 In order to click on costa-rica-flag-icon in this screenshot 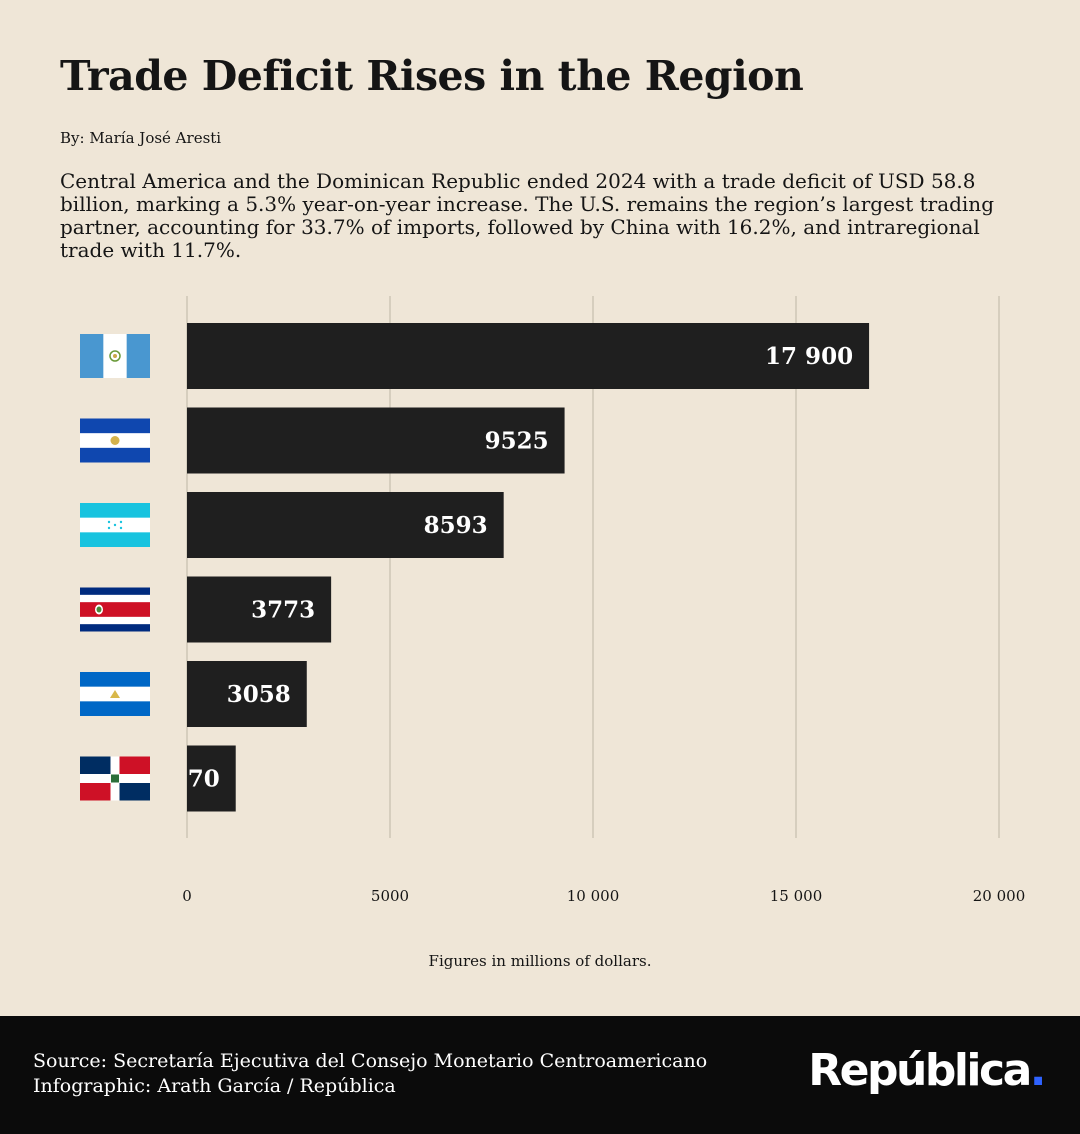, I will do `click(115, 609)`.